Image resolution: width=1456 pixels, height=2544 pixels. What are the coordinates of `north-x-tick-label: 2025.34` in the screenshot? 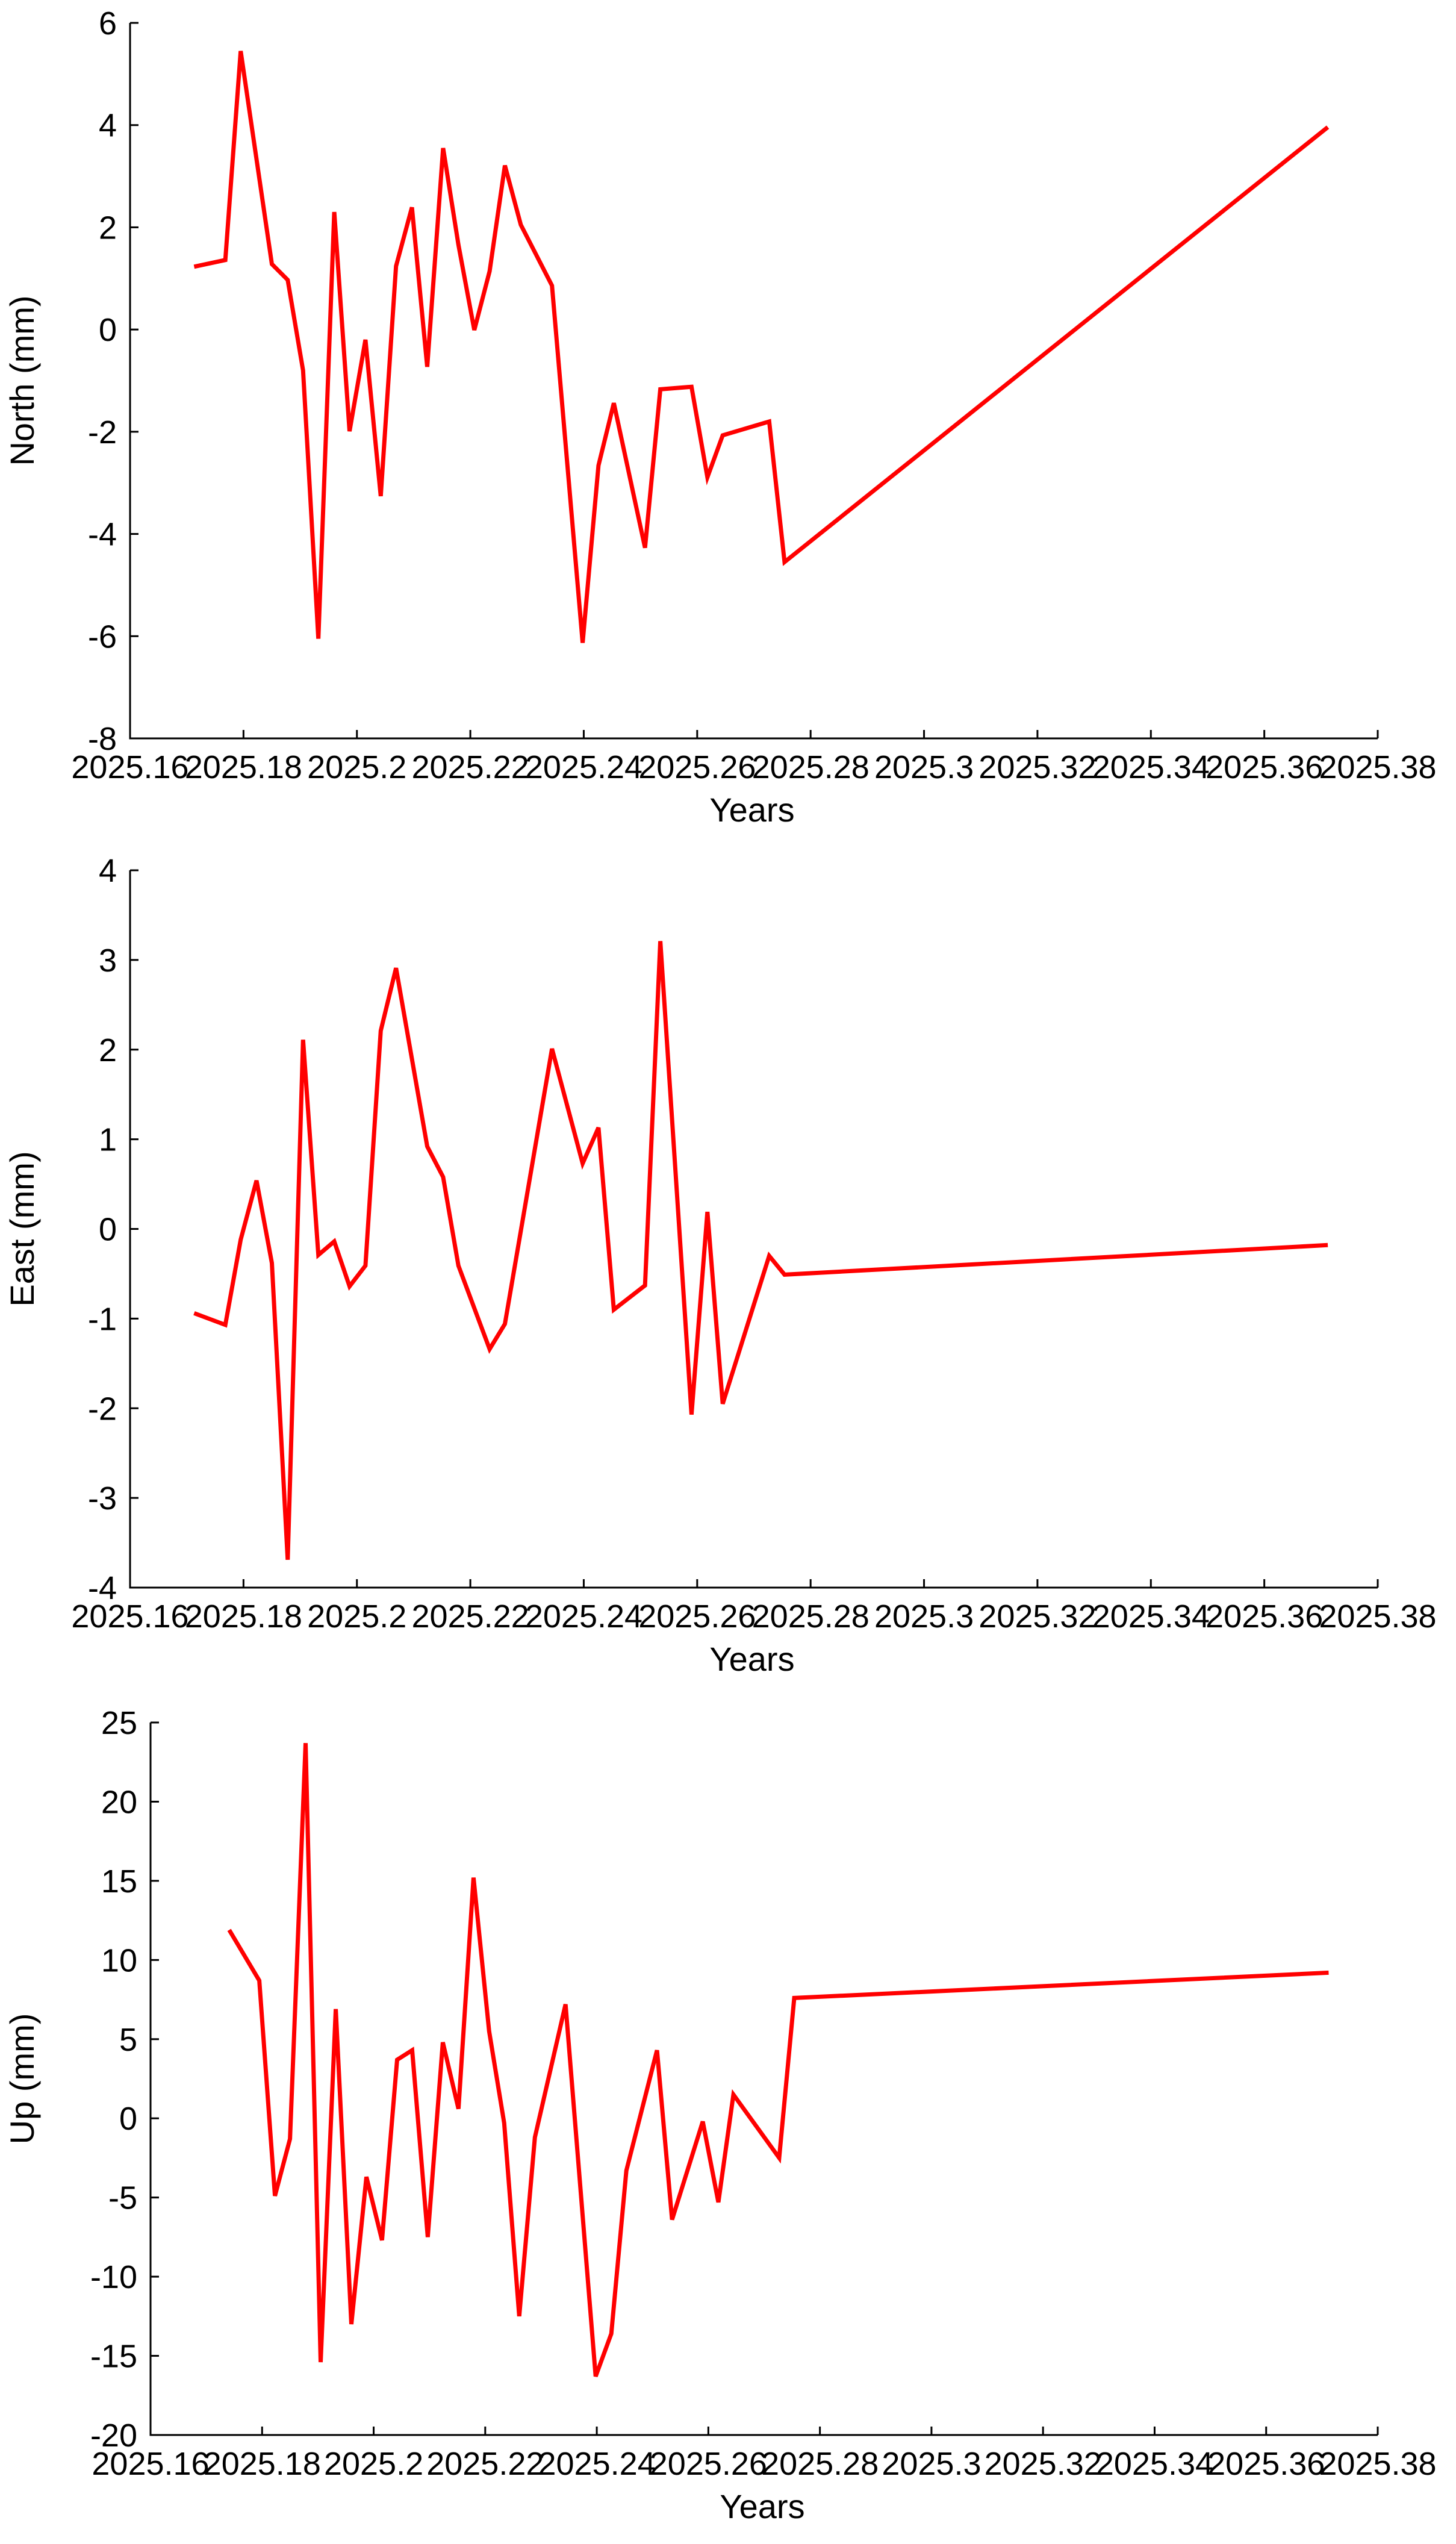 It's located at (1151, 767).